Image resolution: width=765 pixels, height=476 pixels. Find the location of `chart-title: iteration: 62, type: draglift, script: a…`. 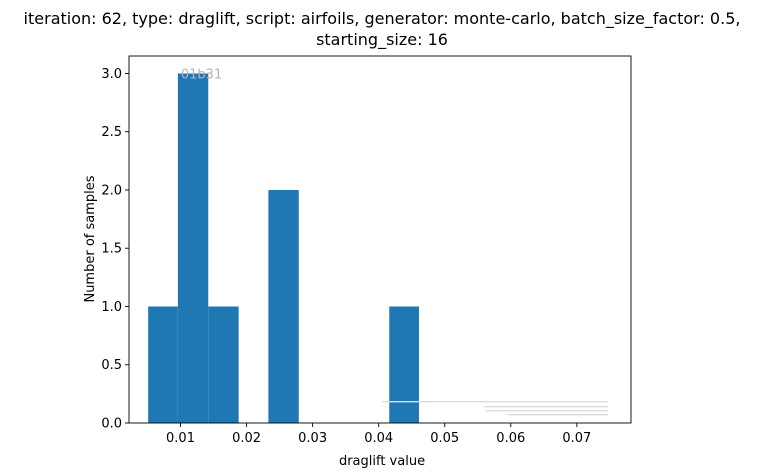

chart-title: iteration: 62, type: draglift, script: a… is located at coordinates (382, 29).